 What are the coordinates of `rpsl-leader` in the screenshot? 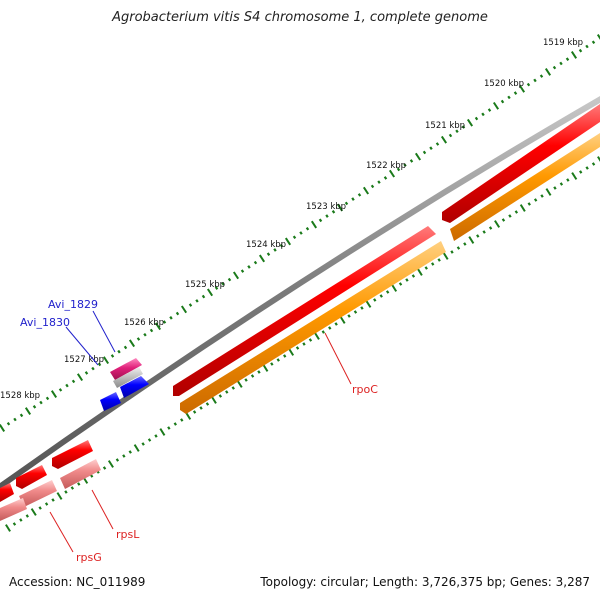 It's located at (102, 509).